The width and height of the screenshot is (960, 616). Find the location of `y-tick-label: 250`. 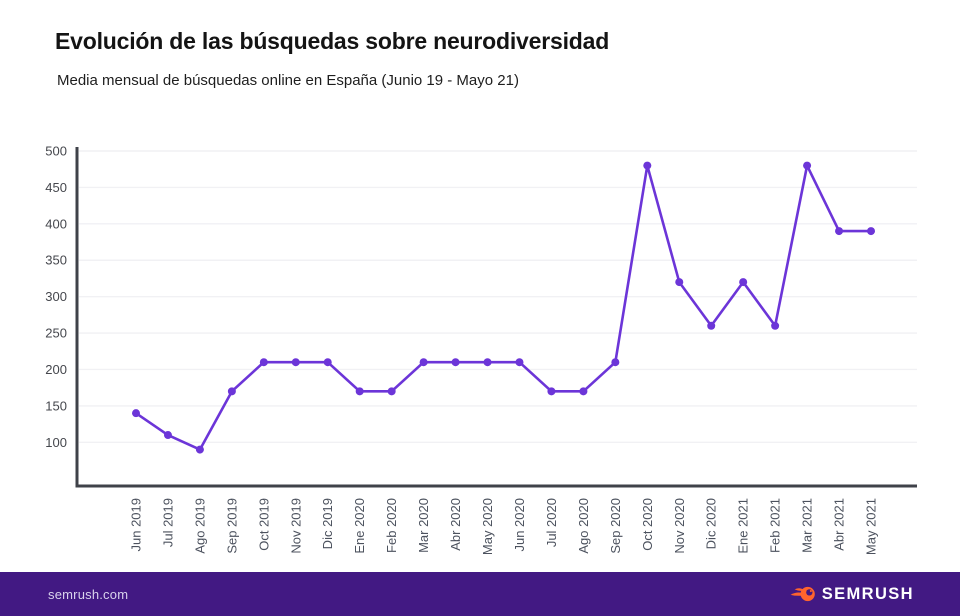

y-tick-label: 250 is located at coordinates (56, 333).